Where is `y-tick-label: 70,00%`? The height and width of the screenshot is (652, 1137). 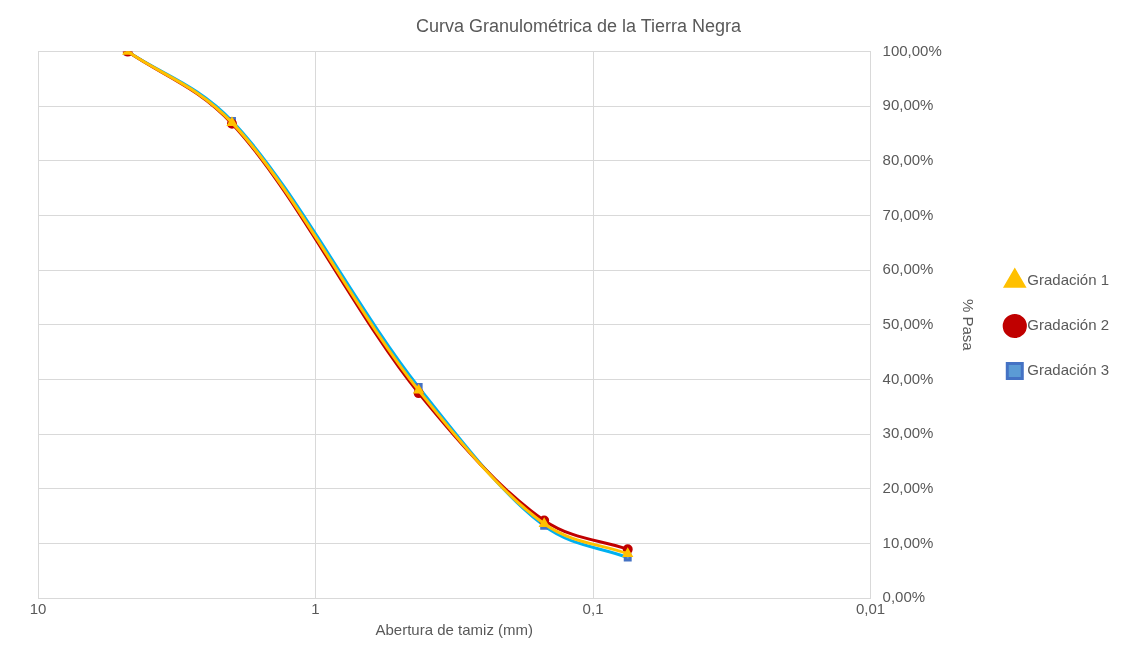
y-tick-label: 70,00% is located at coordinates (908, 214).